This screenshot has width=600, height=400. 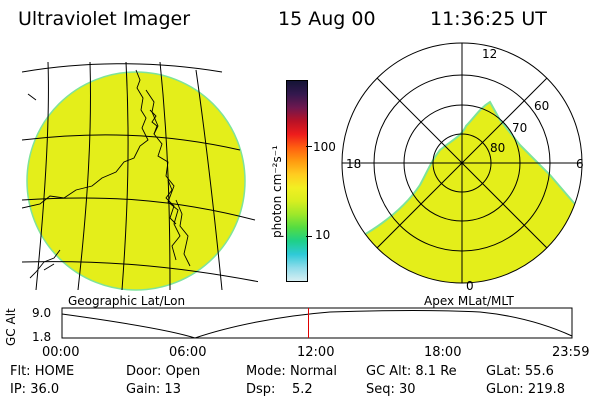 I want to click on tick-marks, so click(x=41, y=182).